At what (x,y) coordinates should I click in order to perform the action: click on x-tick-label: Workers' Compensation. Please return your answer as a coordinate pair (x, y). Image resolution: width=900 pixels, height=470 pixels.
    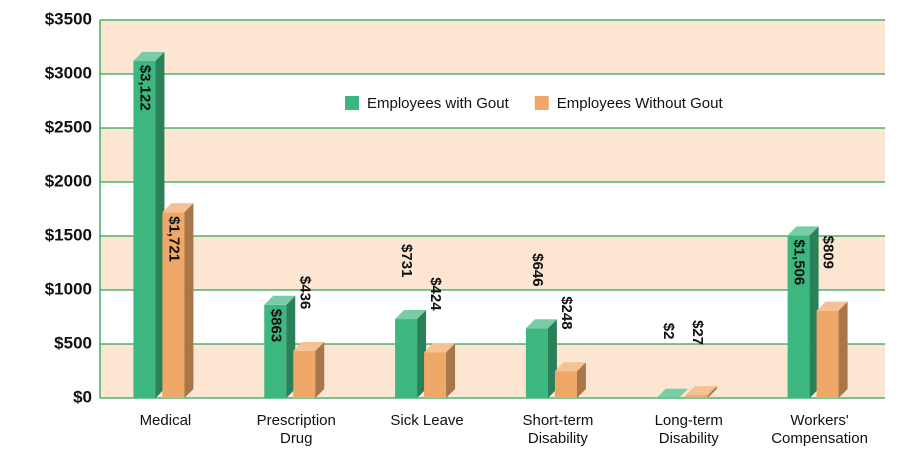
    Looking at the image, I should click on (819, 429).